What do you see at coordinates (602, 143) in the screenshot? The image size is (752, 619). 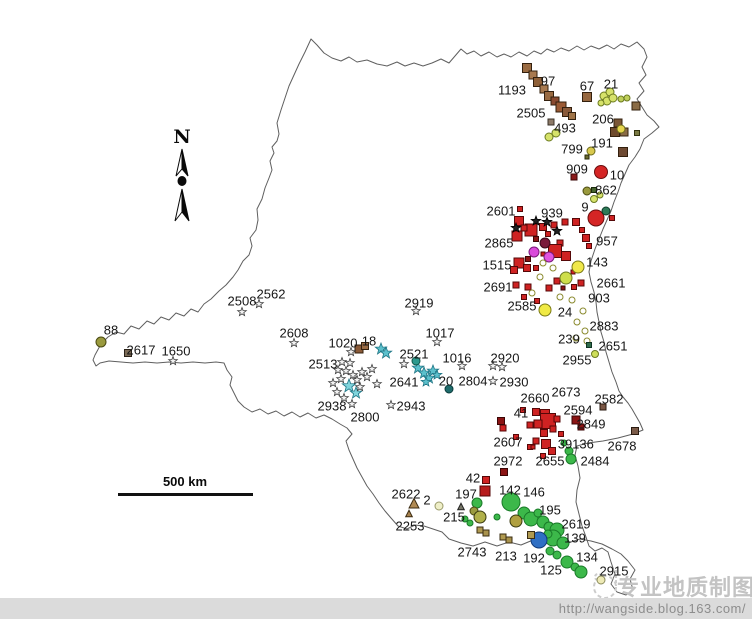 I see `site-label: 191` at bounding box center [602, 143].